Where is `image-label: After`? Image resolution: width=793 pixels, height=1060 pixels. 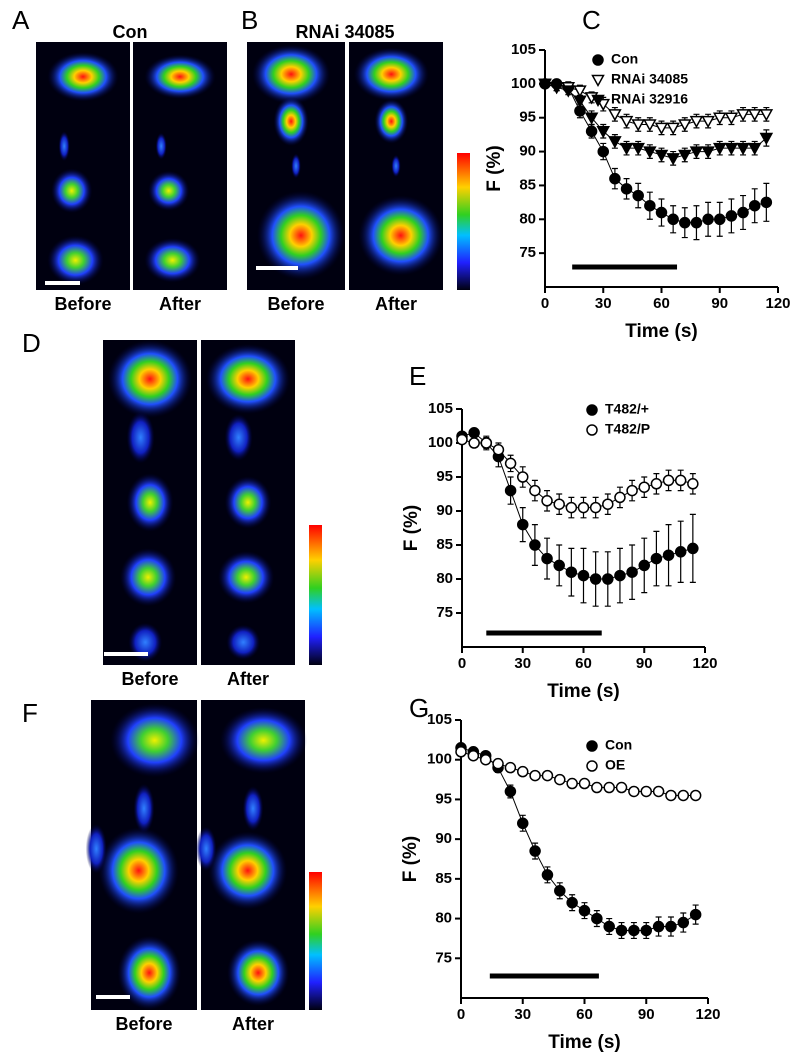
image-label: After is located at coordinates (396, 304).